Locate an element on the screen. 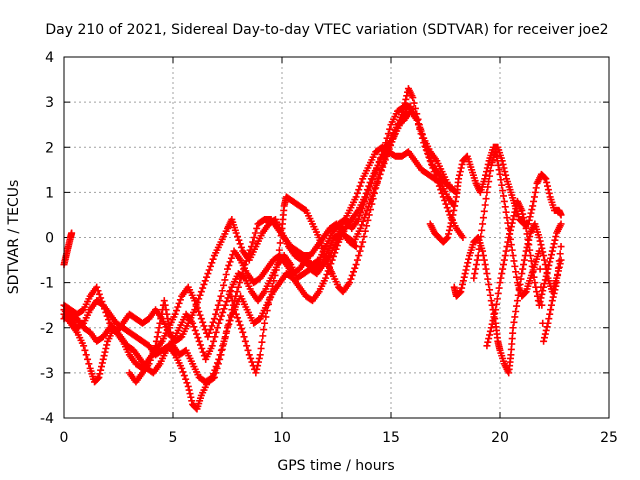 The width and height of the screenshot is (640, 480). x-axis-label: GPS time / hours is located at coordinates (335, 466).